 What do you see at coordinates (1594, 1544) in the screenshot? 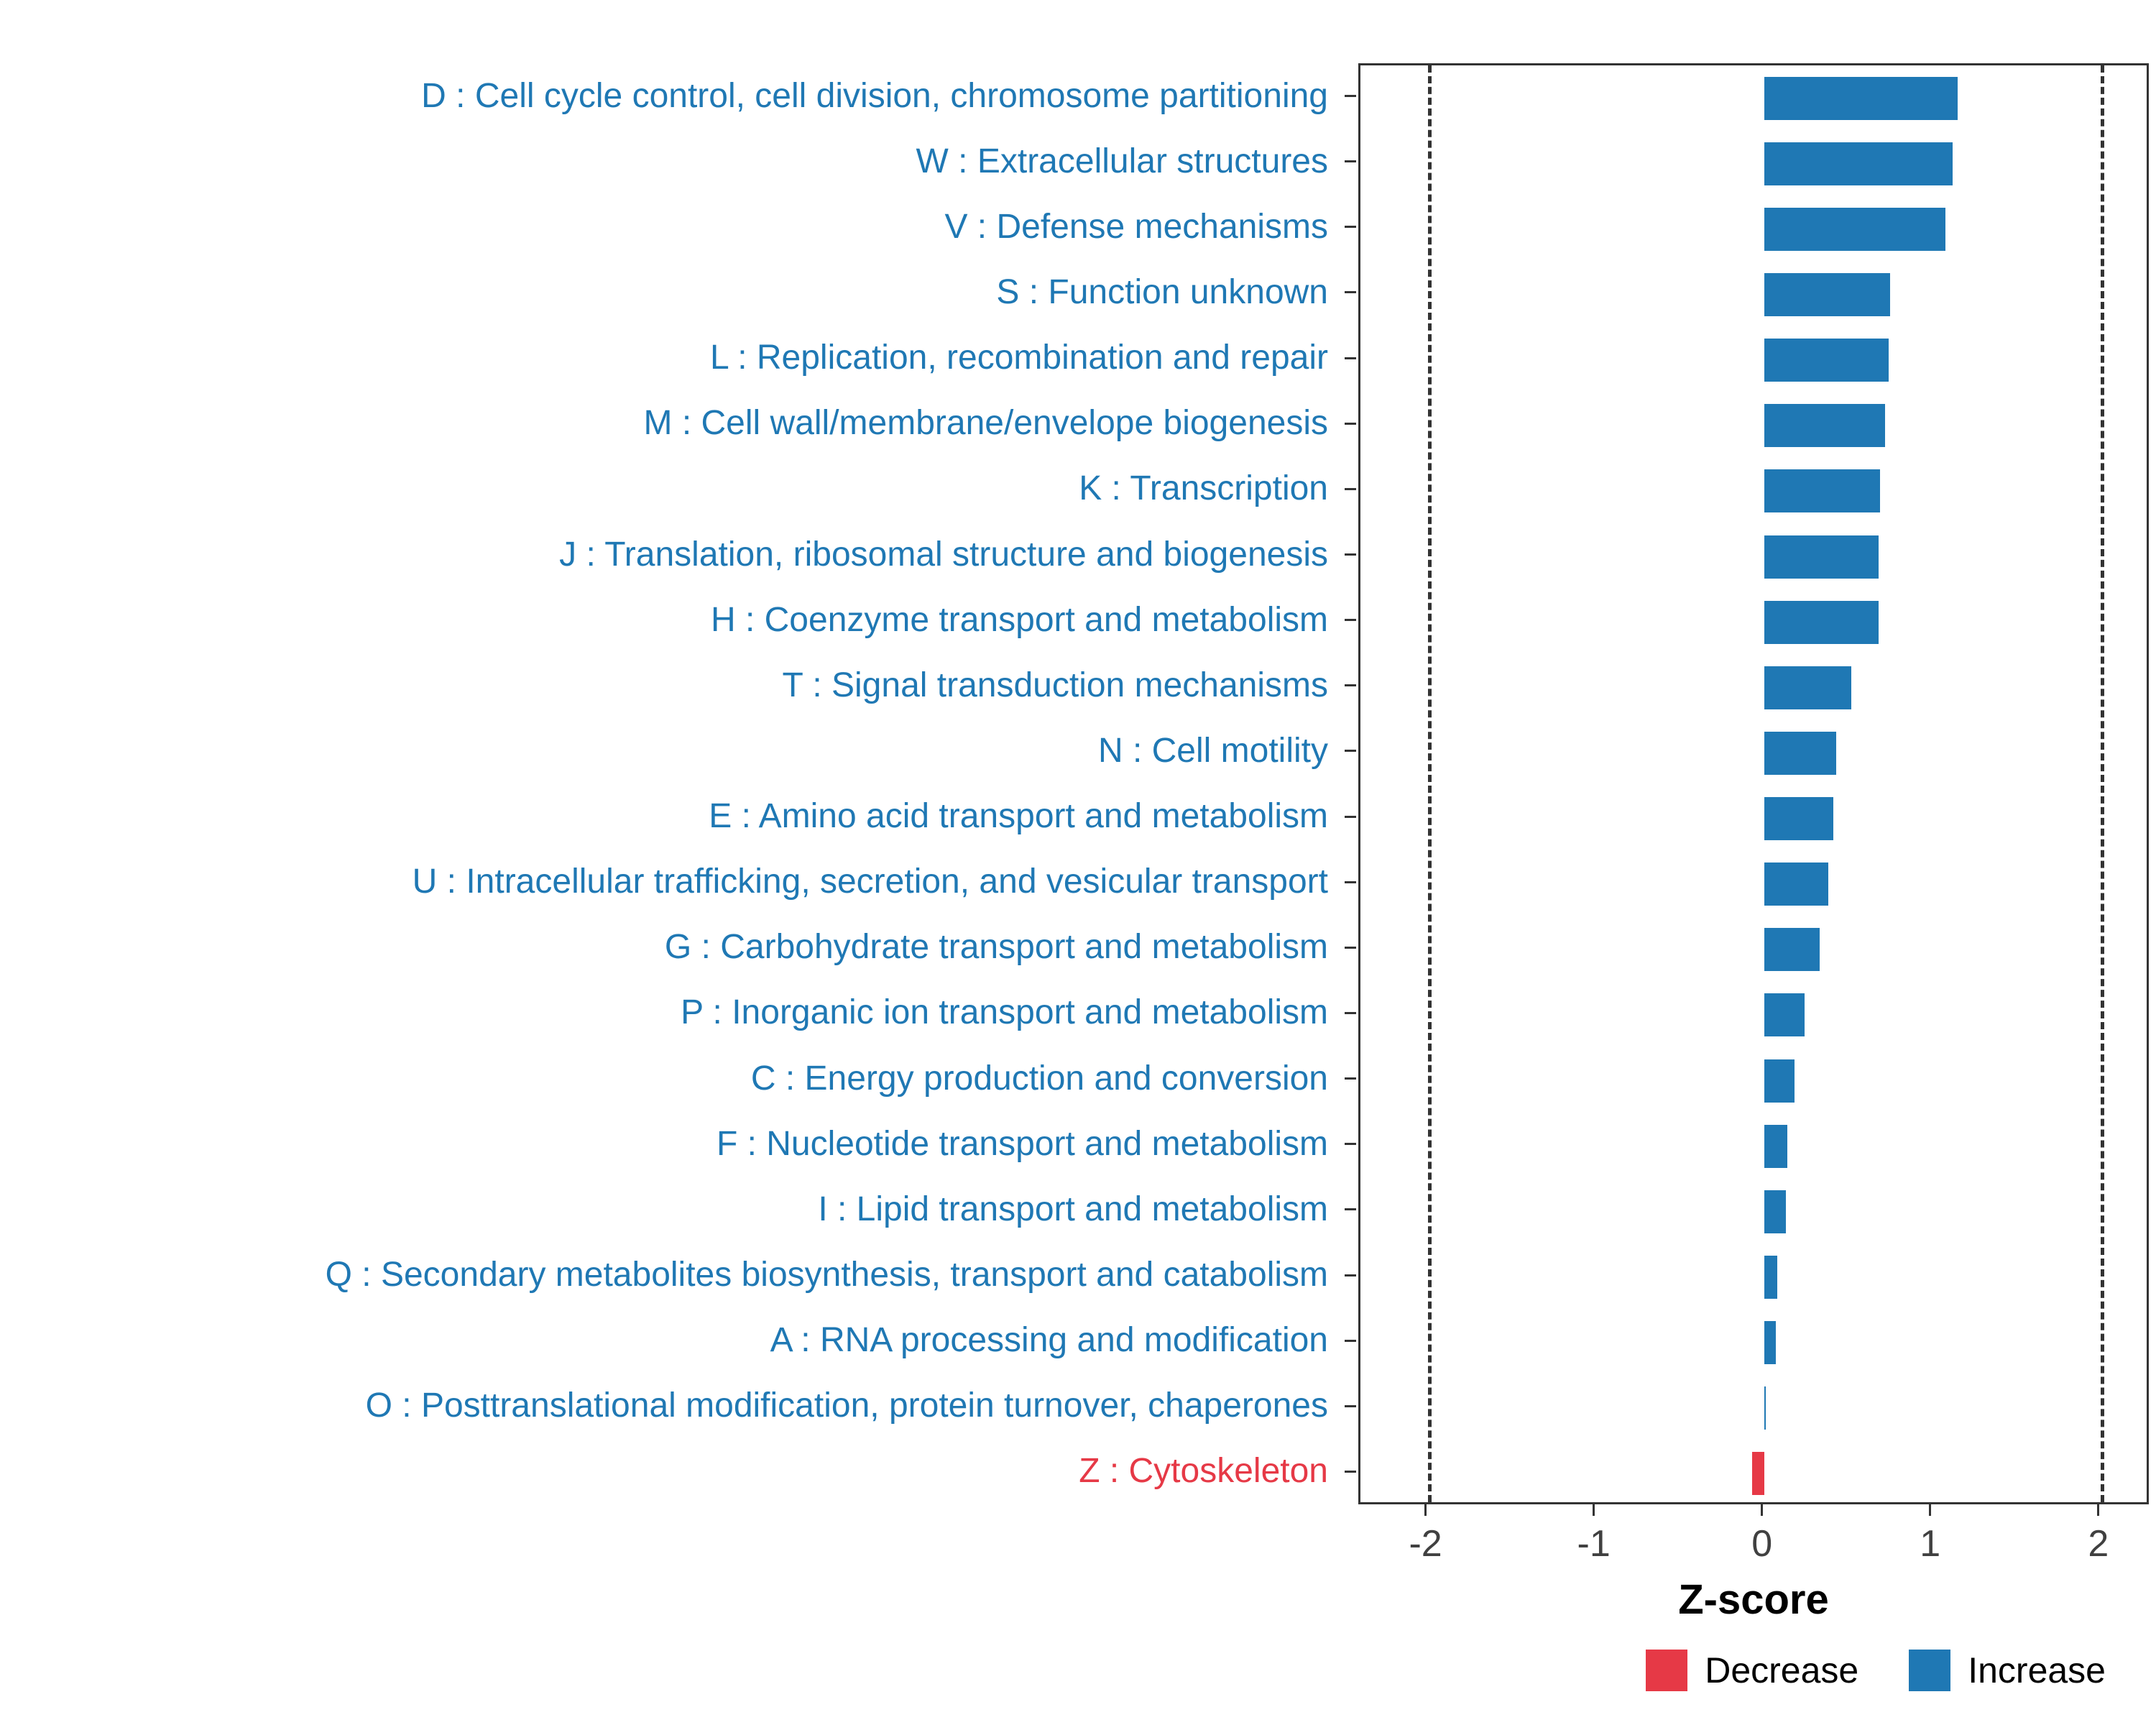
I see `x-tick-label: -1` at bounding box center [1594, 1544].